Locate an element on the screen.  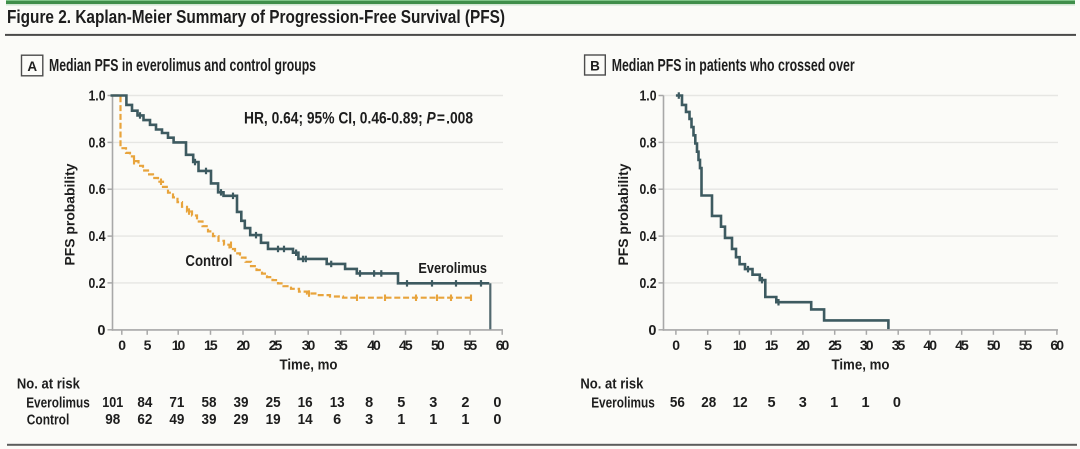
svg-text: 19 is located at coordinates (273, 420).